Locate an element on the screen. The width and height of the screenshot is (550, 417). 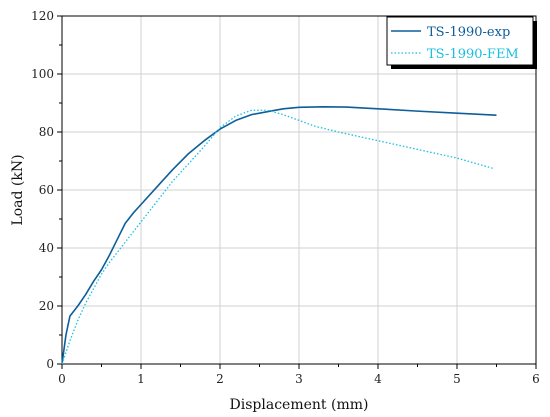
y-tick-labels: 0 20 40 60 80 100 120 is located at coordinates (42, 190).